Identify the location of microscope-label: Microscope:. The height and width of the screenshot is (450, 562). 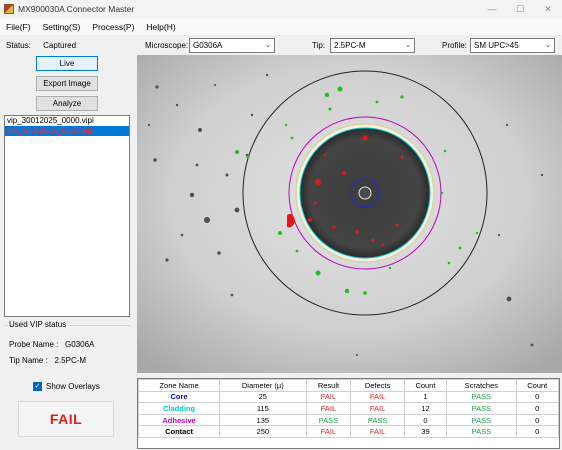
(167, 45).